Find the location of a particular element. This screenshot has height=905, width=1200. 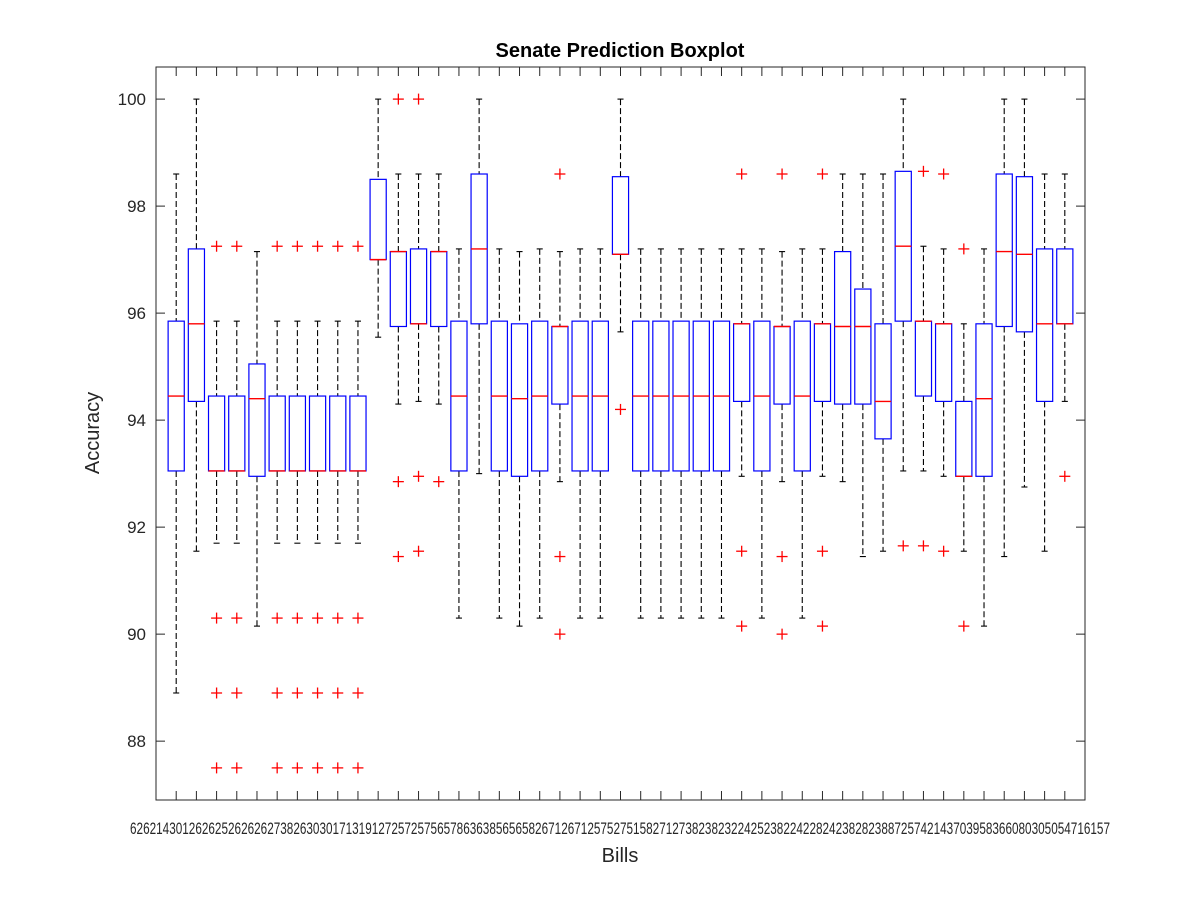

chart-title: Senate Prediction Boxplot is located at coordinates (620, 51).